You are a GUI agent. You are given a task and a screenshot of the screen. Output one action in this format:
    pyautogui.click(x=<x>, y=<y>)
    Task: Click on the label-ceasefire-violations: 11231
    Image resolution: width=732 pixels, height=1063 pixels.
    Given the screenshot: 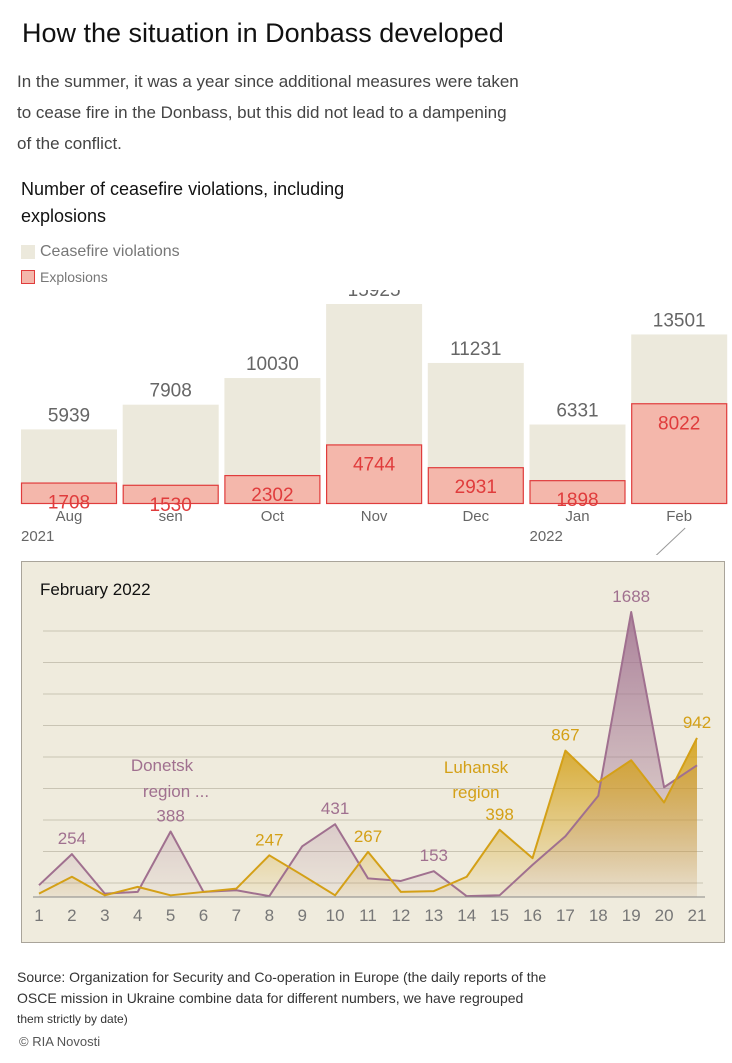 What is the action you would take?
    pyautogui.click(x=475, y=349)
    